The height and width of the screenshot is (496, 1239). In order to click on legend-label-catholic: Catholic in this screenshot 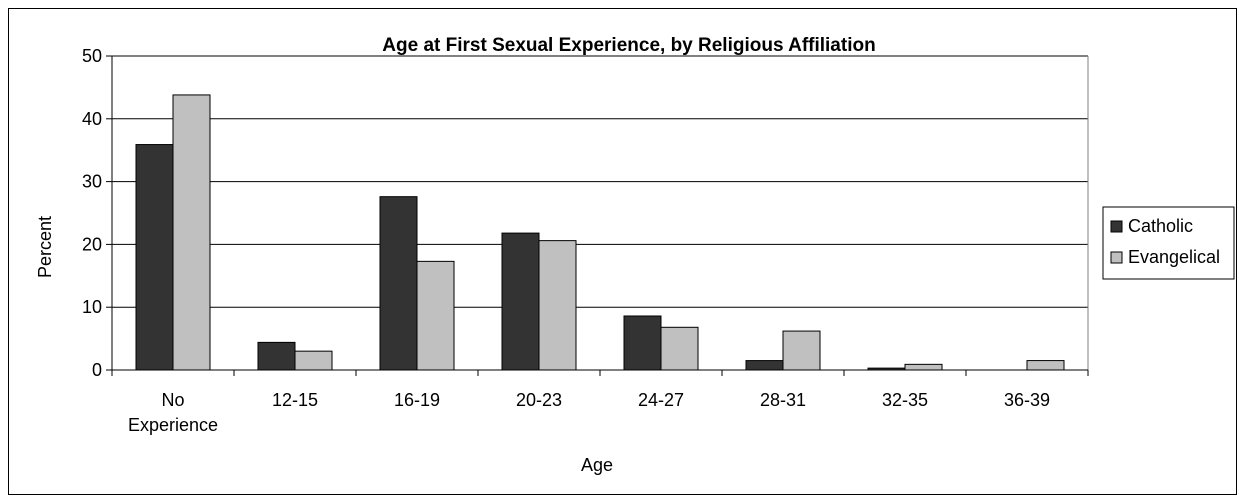, I will do `click(1160, 226)`.